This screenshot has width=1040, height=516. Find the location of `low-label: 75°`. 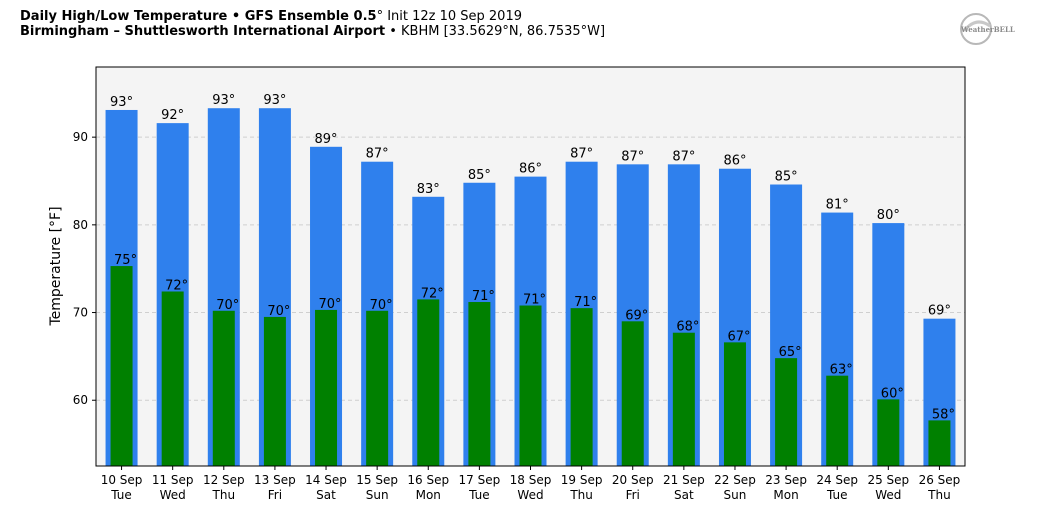

low-label: 75° is located at coordinates (125, 260).